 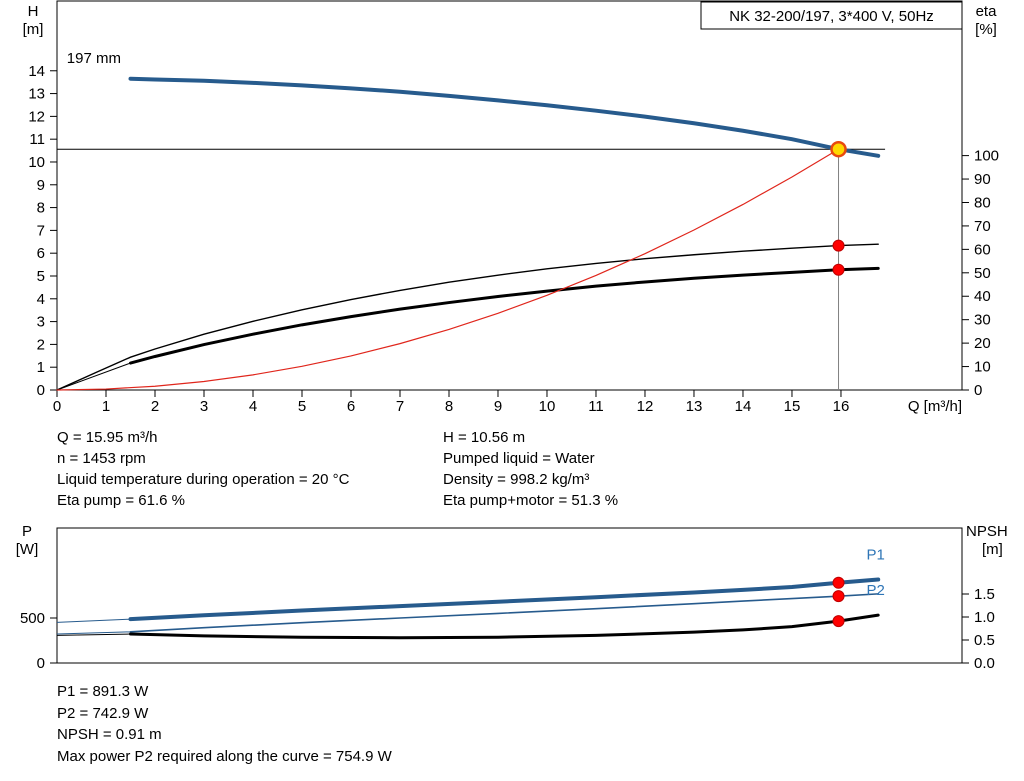 I want to click on npsh-marker, so click(x=838, y=621).